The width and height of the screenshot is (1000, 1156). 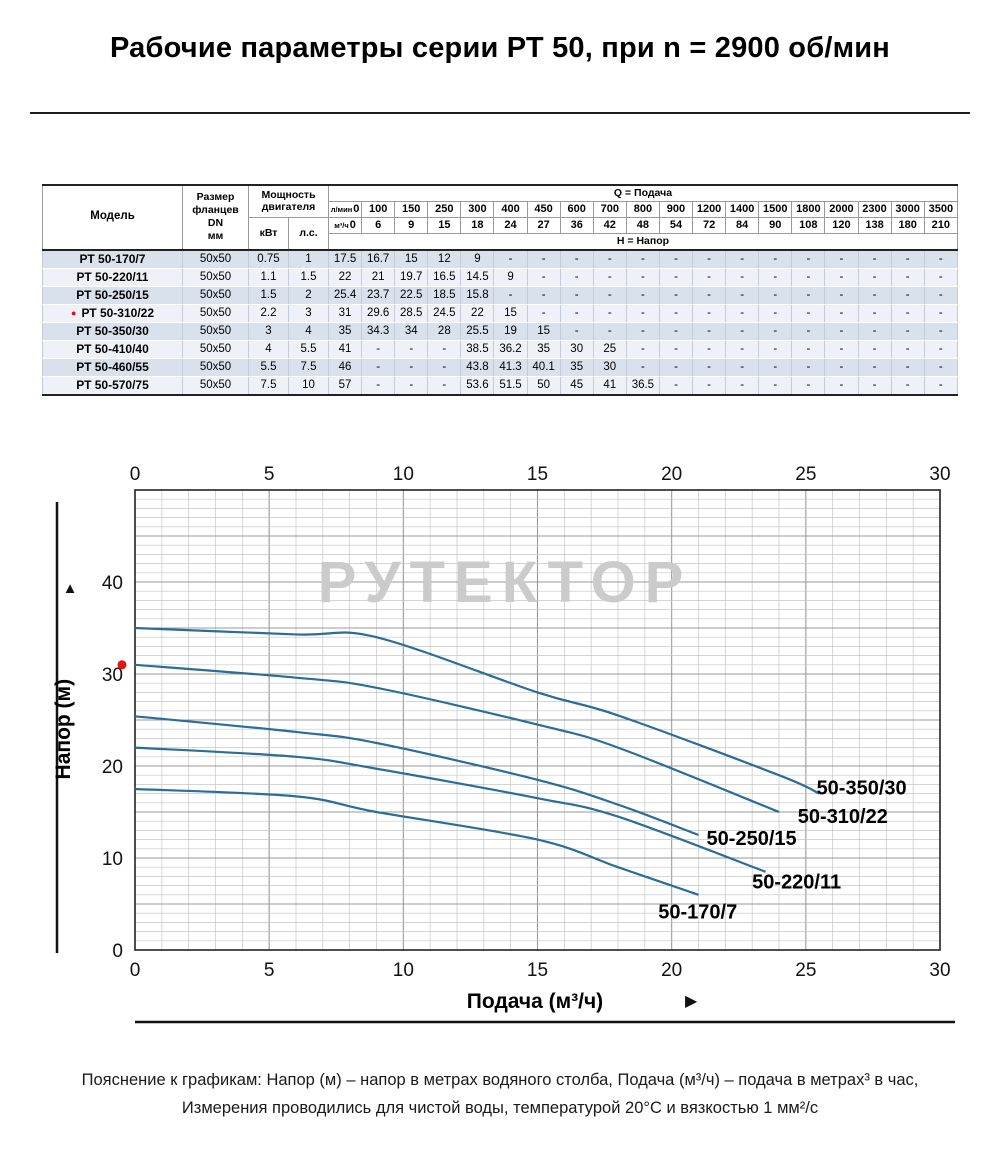 What do you see at coordinates (308, 349) in the screenshot?
I see `cell-hp: 5.5` at bounding box center [308, 349].